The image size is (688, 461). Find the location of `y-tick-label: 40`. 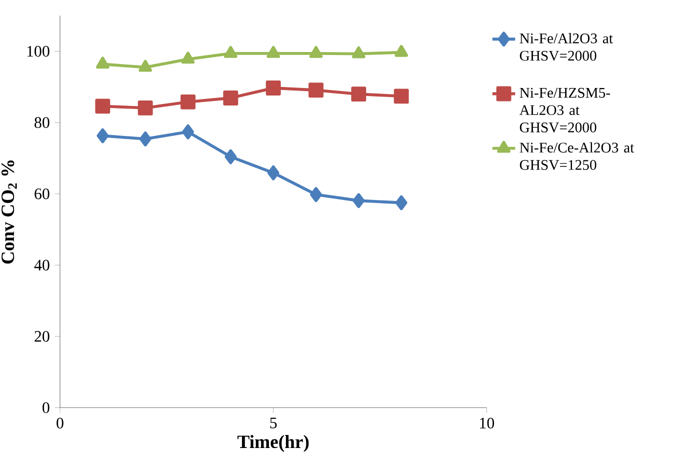

y-tick-label: 40 is located at coordinates (42, 265).